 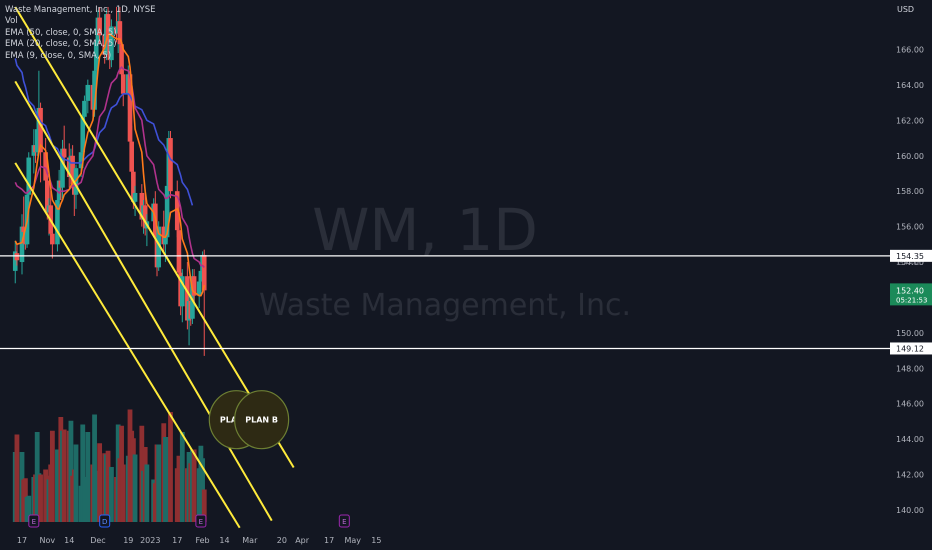 I want to click on currency-label: USD, so click(x=906, y=9).